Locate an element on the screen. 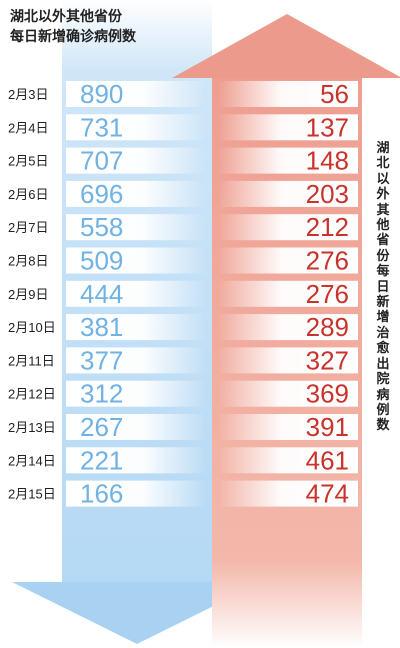 The image size is (400, 648). cured-value: 56 is located at coordinates (334, 94).